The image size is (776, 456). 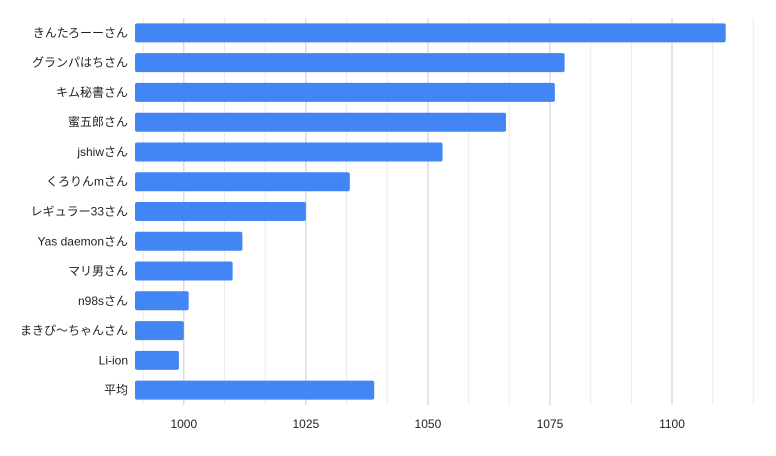 I want to click on category-label: キム秘書さん, so click(x=92, y=92).